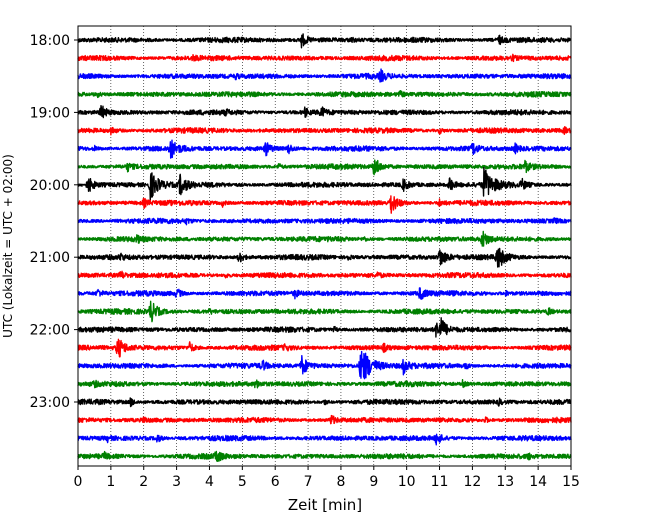 The height and width of the screenshot is (520, 650). I want to click on x-tick-label: 4, so click(209, 482).